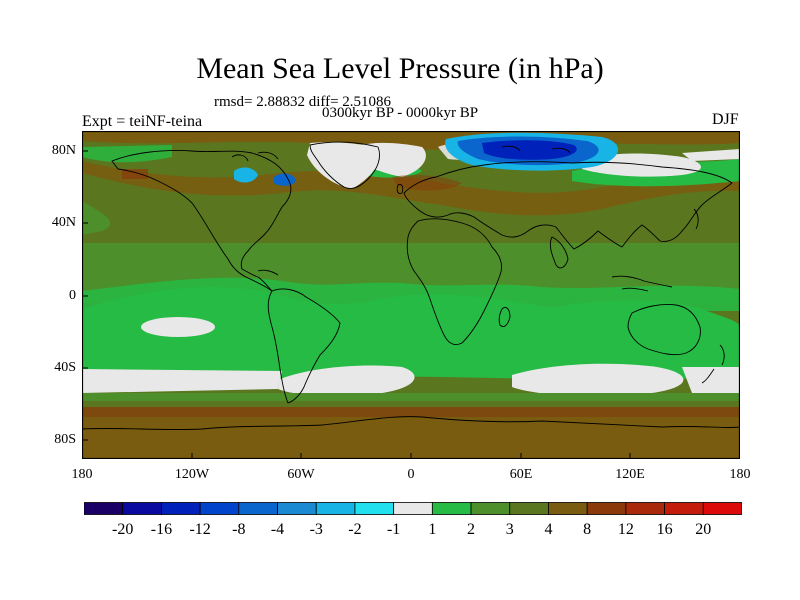 The height and width of the screenshot is (600, 800). What do you see at coordinates (65, 439) in the screenshot?
I see `lat-tick-label: 80S` at bounding box center [65, 439].